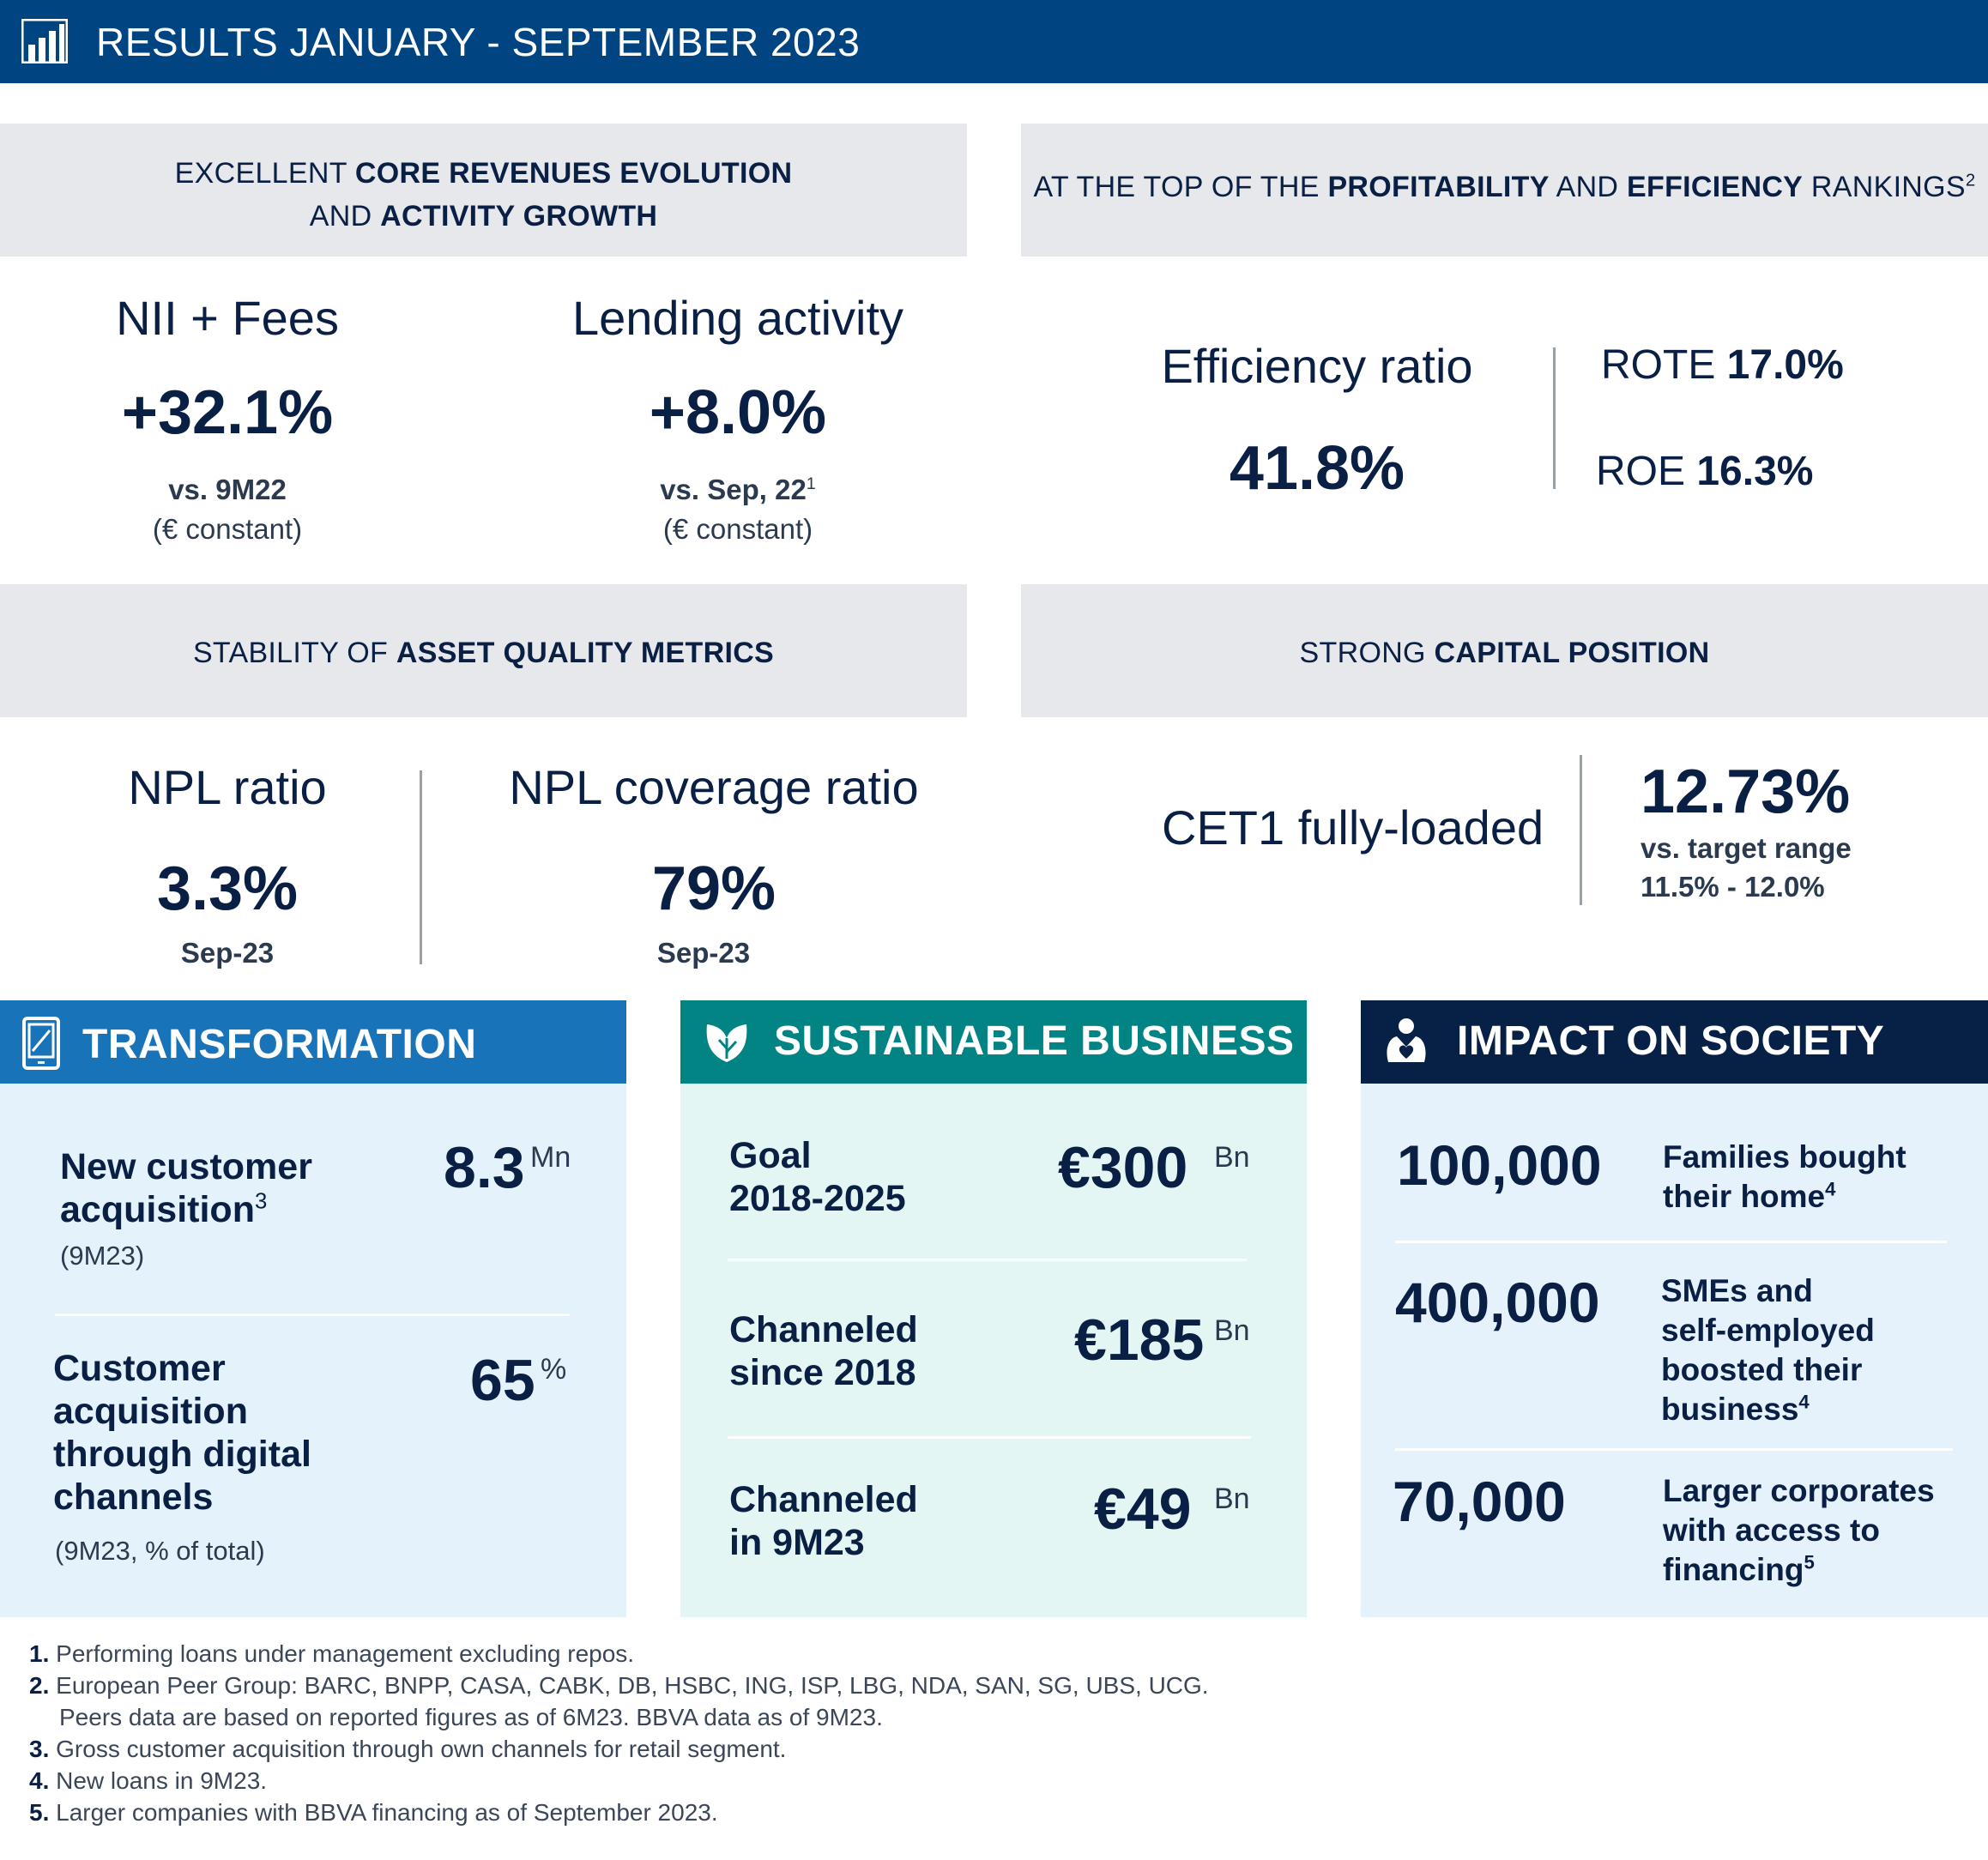 The width and height of the screenshot is (1988, 1860). I want to click on capital-panel, so click(1504, 650).